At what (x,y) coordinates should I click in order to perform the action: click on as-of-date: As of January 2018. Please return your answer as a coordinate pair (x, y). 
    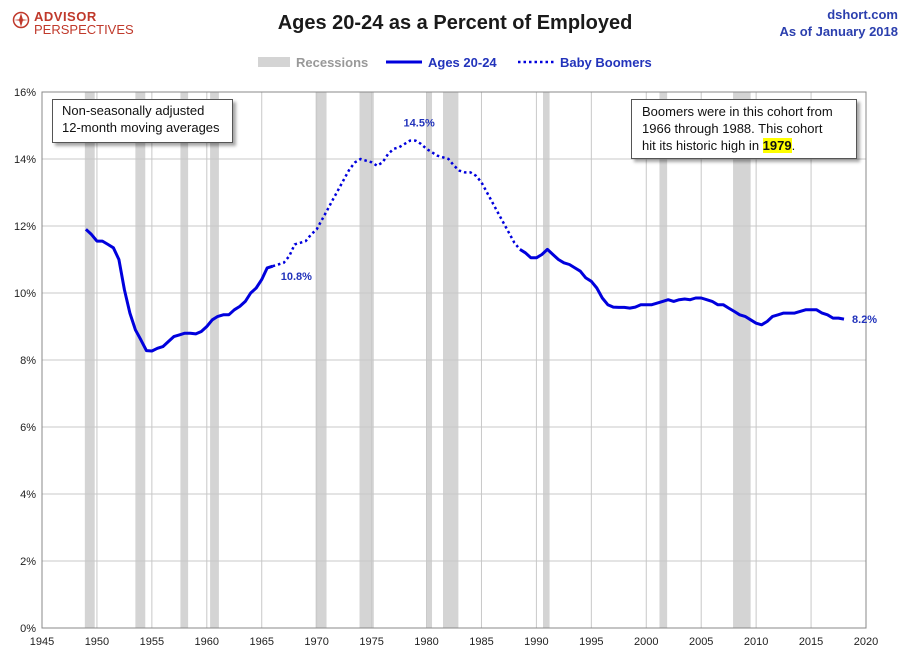
    Looking at the image, I should click on (838, 31).